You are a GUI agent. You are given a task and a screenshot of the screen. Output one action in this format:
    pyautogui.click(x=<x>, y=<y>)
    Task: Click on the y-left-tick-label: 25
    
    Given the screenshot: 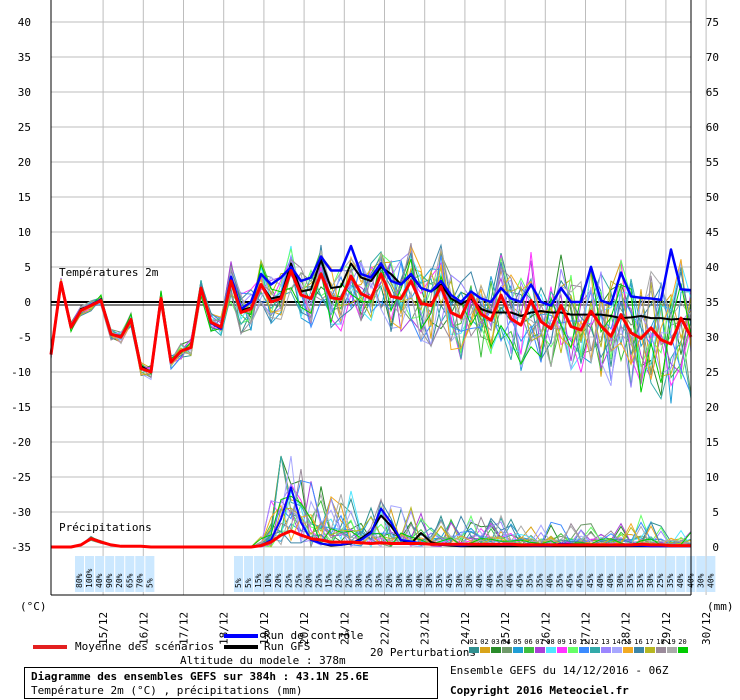 What is the action you would take?
    pyautogui.click(x=24, y=127)
    